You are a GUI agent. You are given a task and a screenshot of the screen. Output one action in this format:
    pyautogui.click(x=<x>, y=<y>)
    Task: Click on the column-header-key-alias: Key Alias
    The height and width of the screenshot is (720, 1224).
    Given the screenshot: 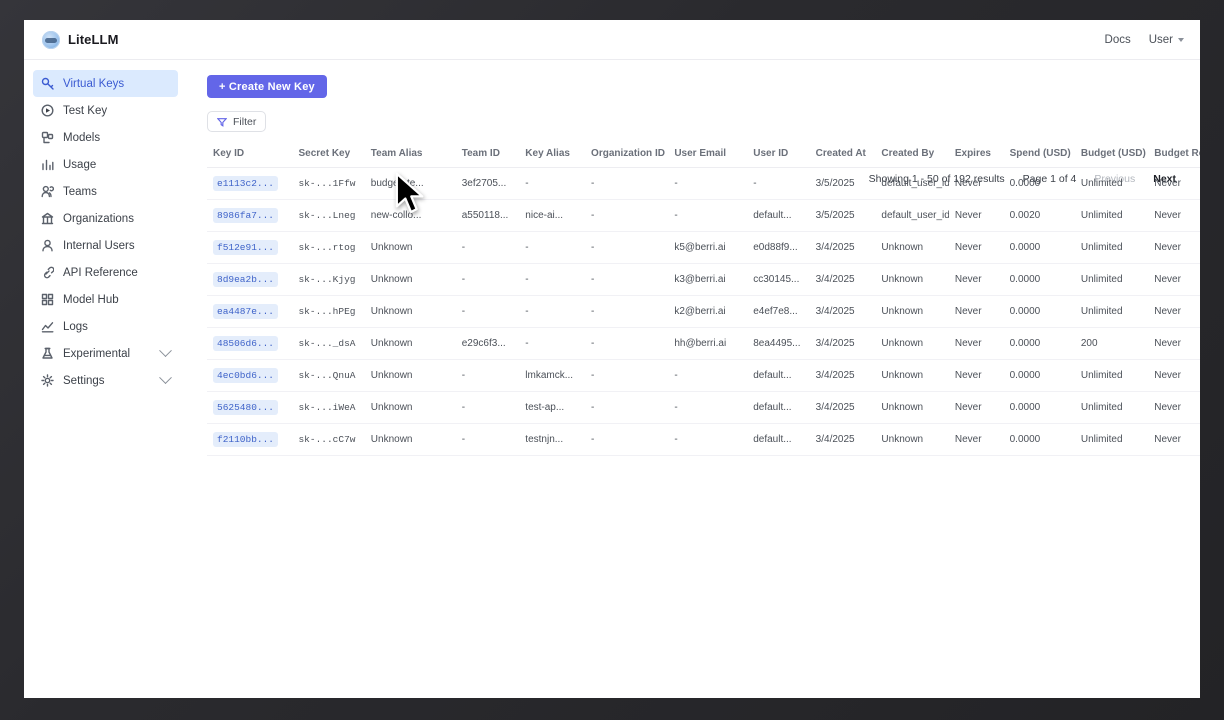 What is the action you would take?
    pyautogui.click(x=552, y=156)
    